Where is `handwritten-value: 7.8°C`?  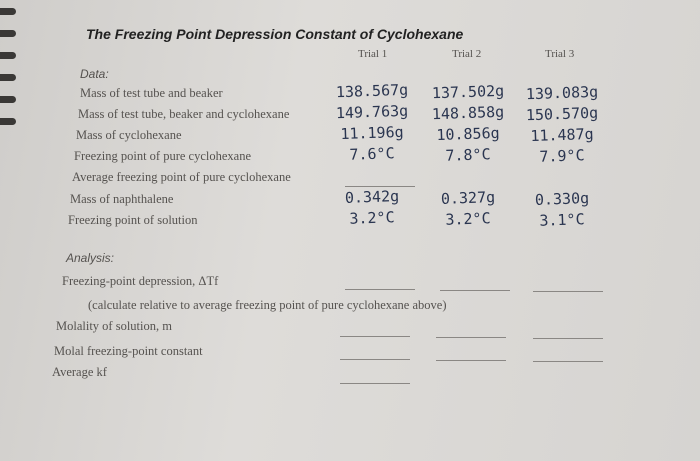 handwritten-value: 7.8°C is located at coordinates (468, 155).